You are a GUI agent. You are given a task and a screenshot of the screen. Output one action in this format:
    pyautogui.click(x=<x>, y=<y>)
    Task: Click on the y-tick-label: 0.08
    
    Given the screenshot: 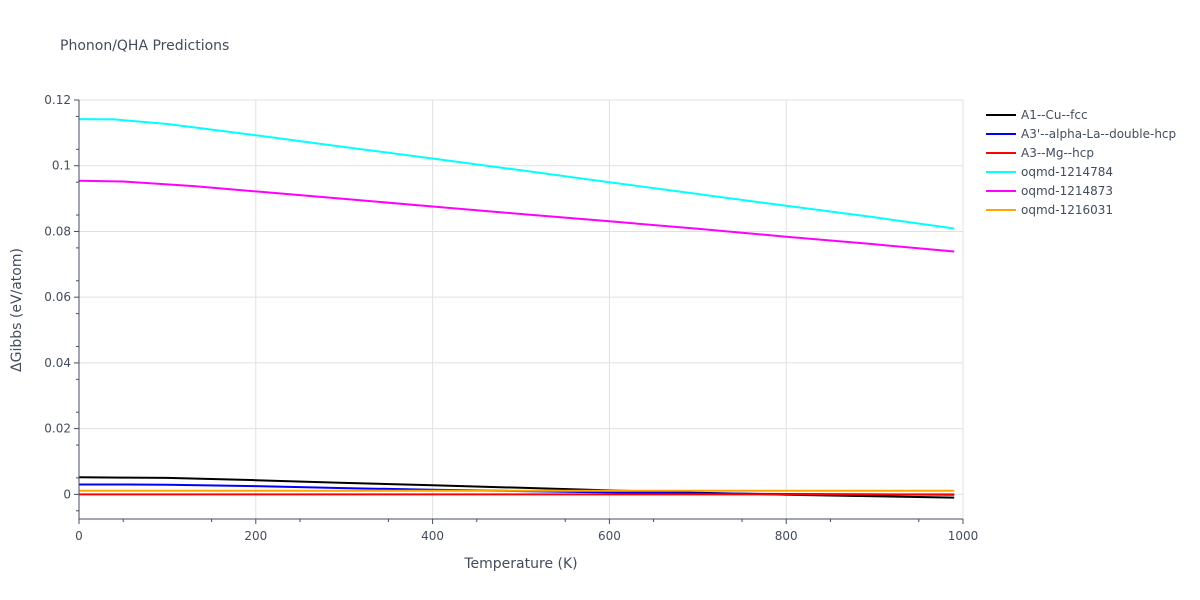 What is the action you would take?
    pyautogui.click(x=57, y=231)
    